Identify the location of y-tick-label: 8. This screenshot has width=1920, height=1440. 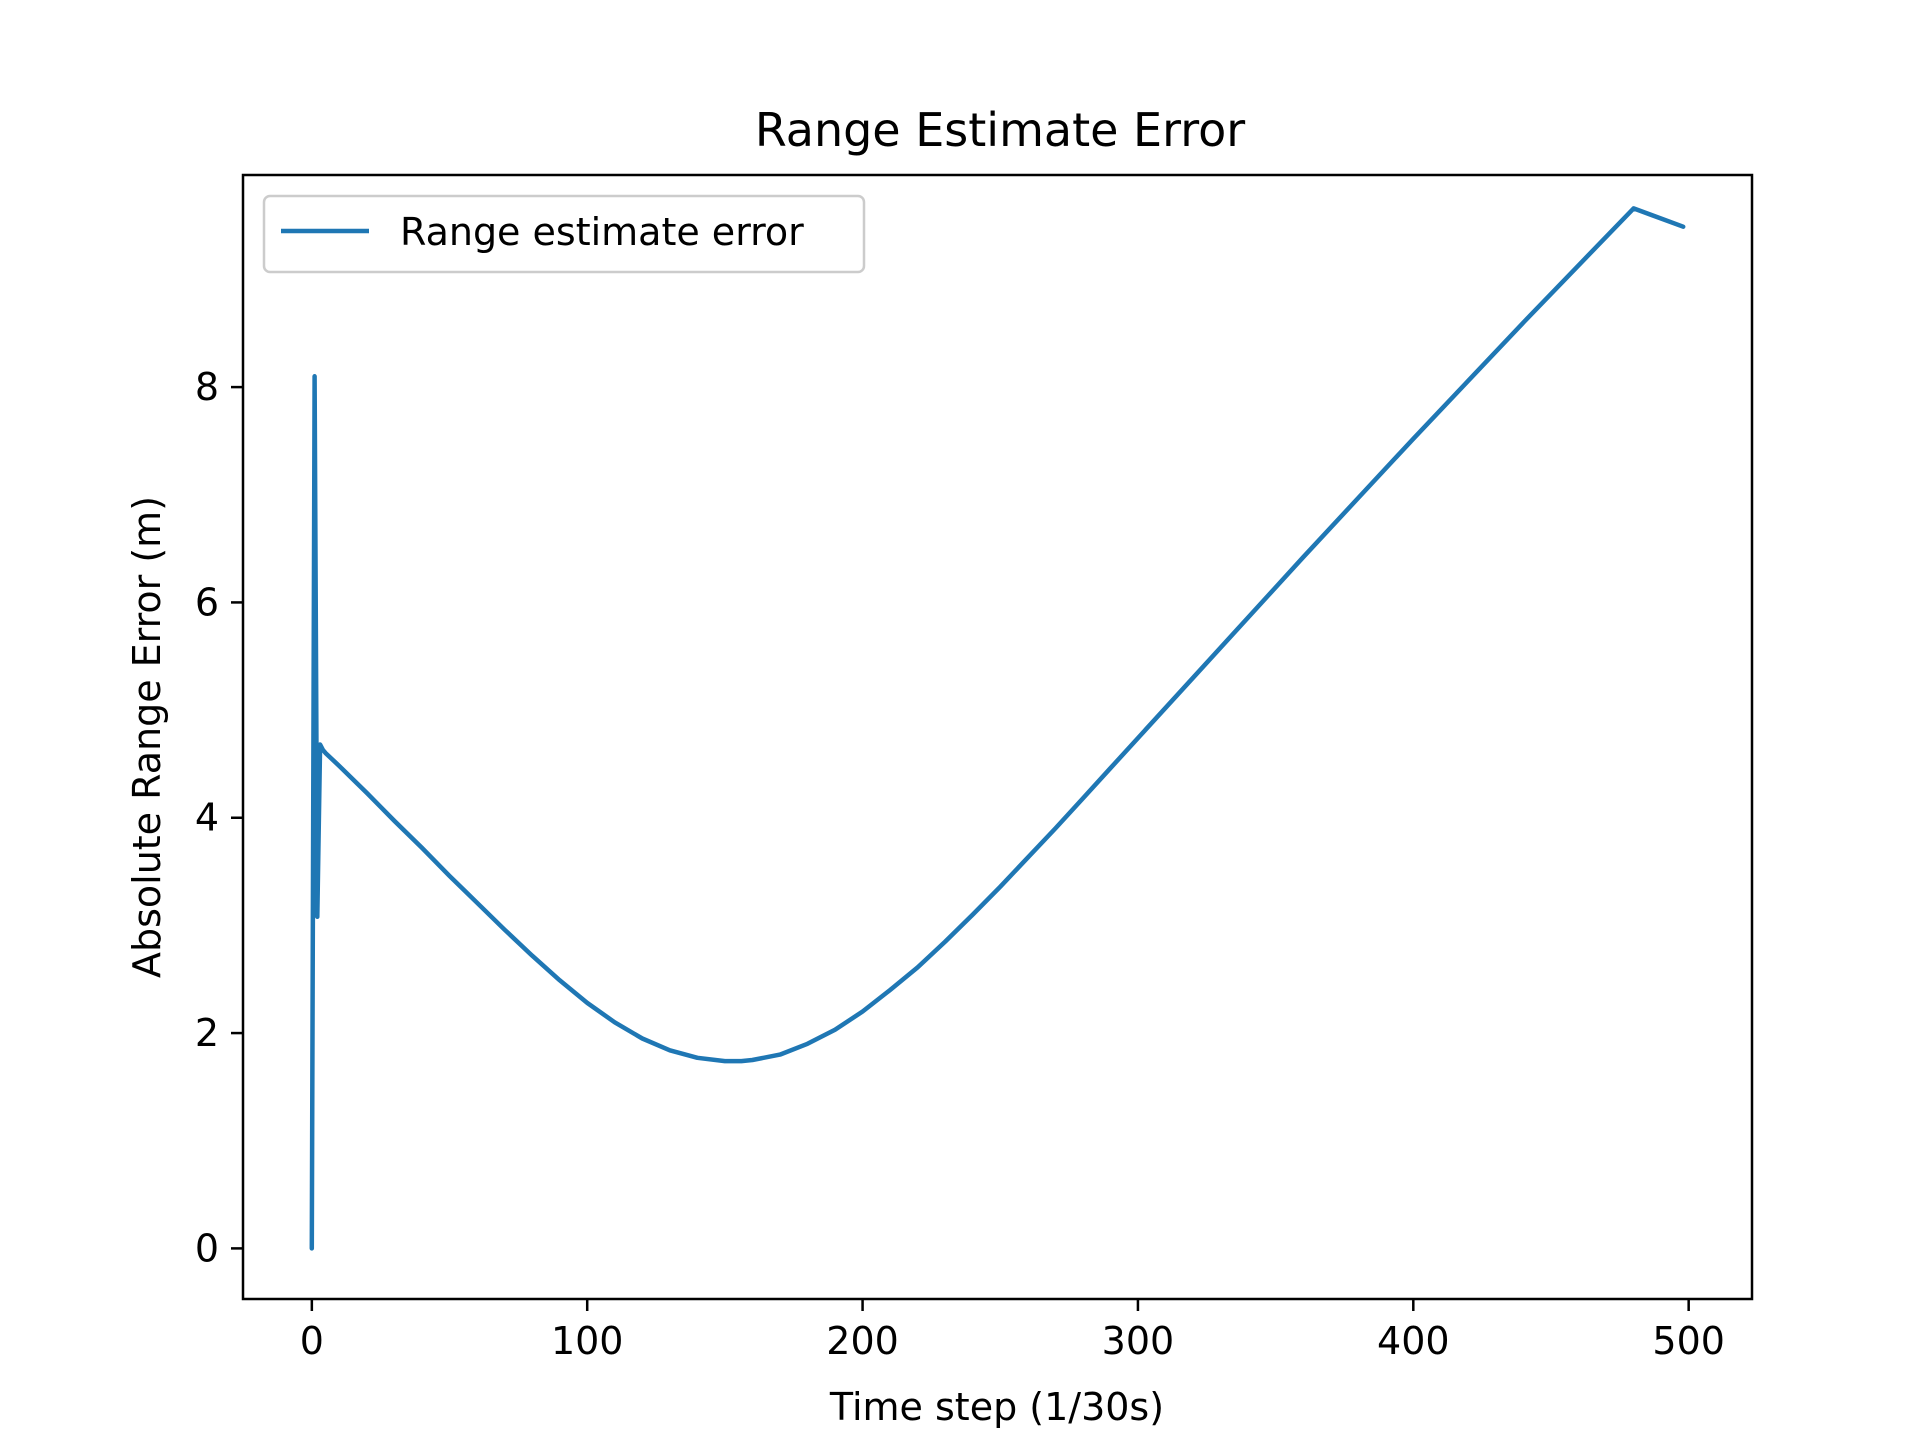
(207, 387).